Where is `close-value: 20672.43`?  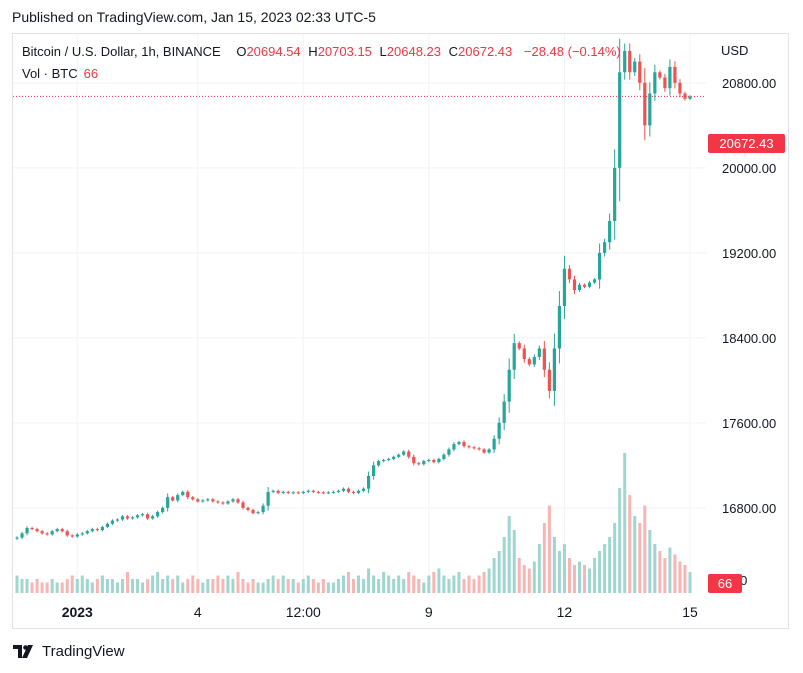 close-value: 20672.43 is located at coordinates (485, 51).